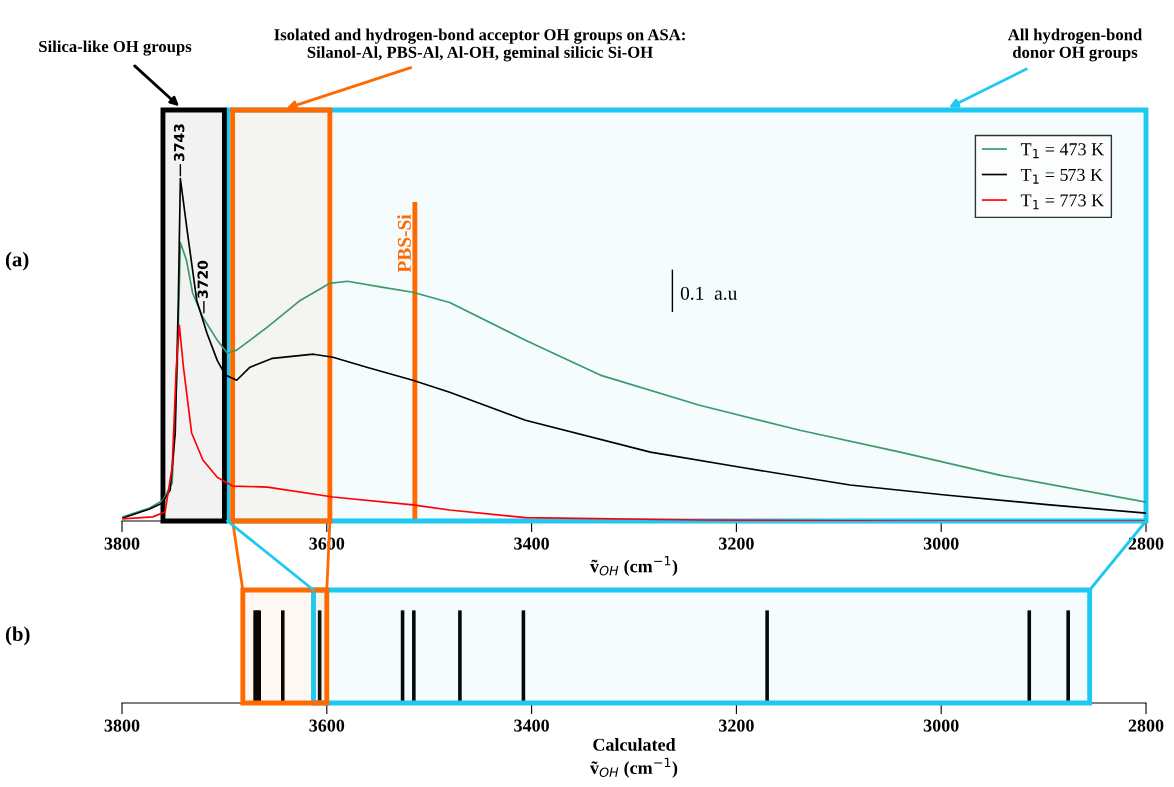  What do you see at coordinates (327, 725) in the screenshot?
I see `x-tick-label: 3600` at bounding box center [327, 725].